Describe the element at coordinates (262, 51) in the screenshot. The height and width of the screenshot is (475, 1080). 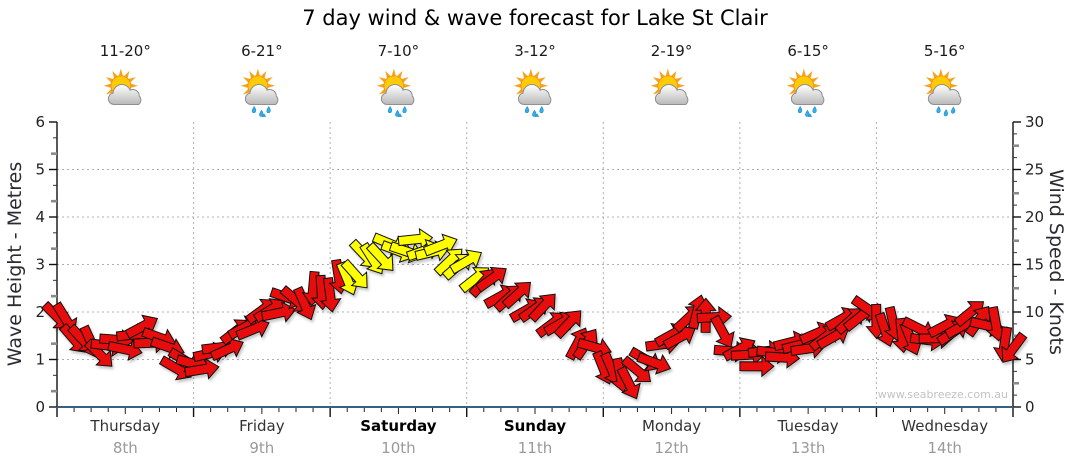
I see `day-temp: 6-21°` at that location.